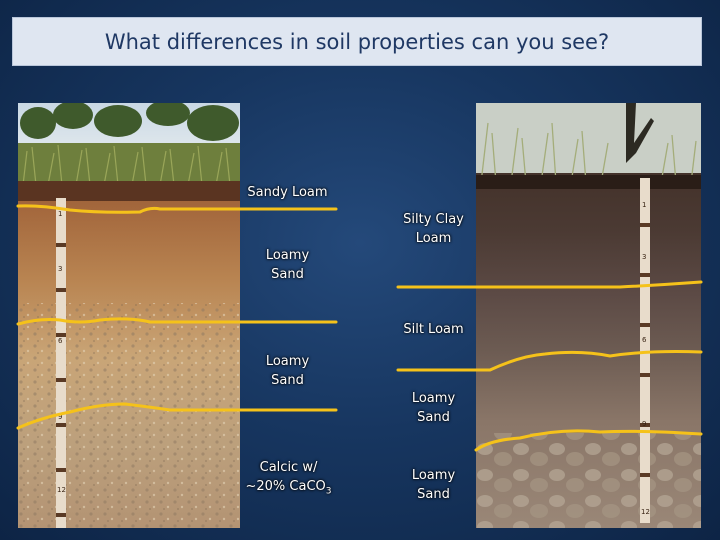 This screenshot has height=540, width=720. What do you see at coordinates (645, 512) in the screenshot?
I see `right-ruler-mark: 12` at bounding box center [645, 512].